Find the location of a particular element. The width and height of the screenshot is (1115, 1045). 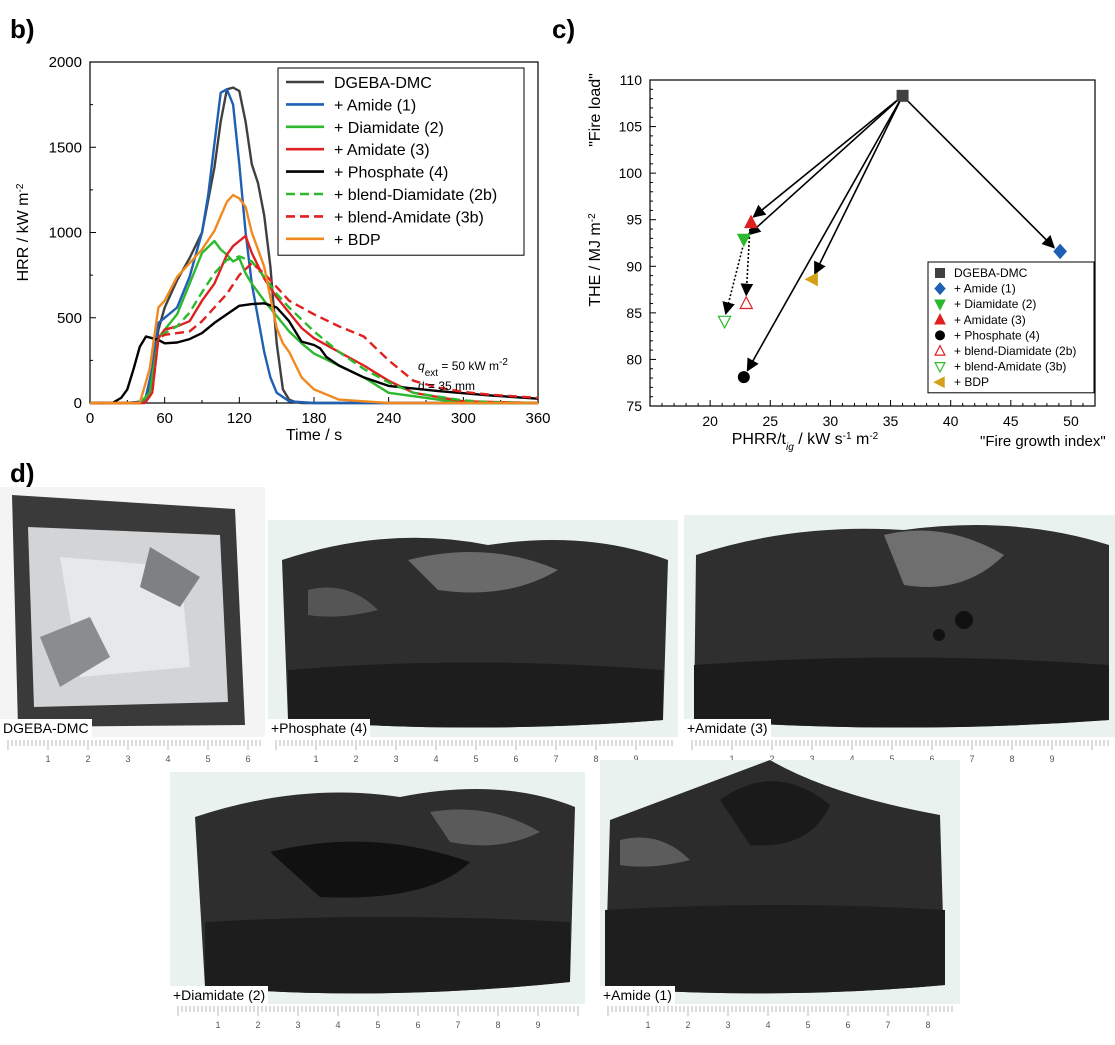

legend-entry: + blend-Amidate (3b) is located at coordinates (1010, 367).